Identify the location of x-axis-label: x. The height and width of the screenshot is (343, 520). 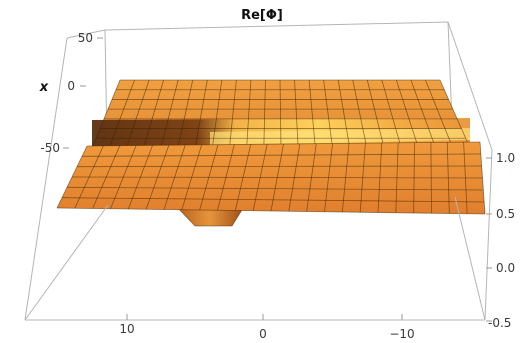
(44, 87).